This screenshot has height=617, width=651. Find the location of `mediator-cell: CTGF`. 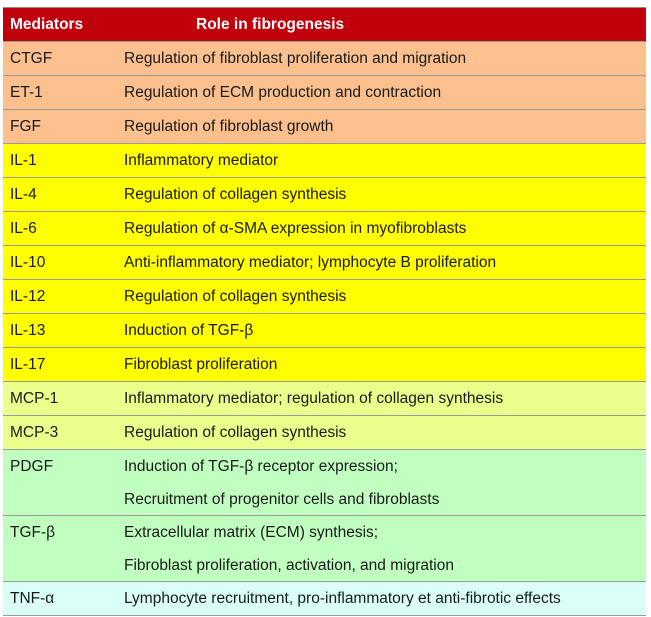

mediator-cell: CTGF is located at coordinates (61, 58).